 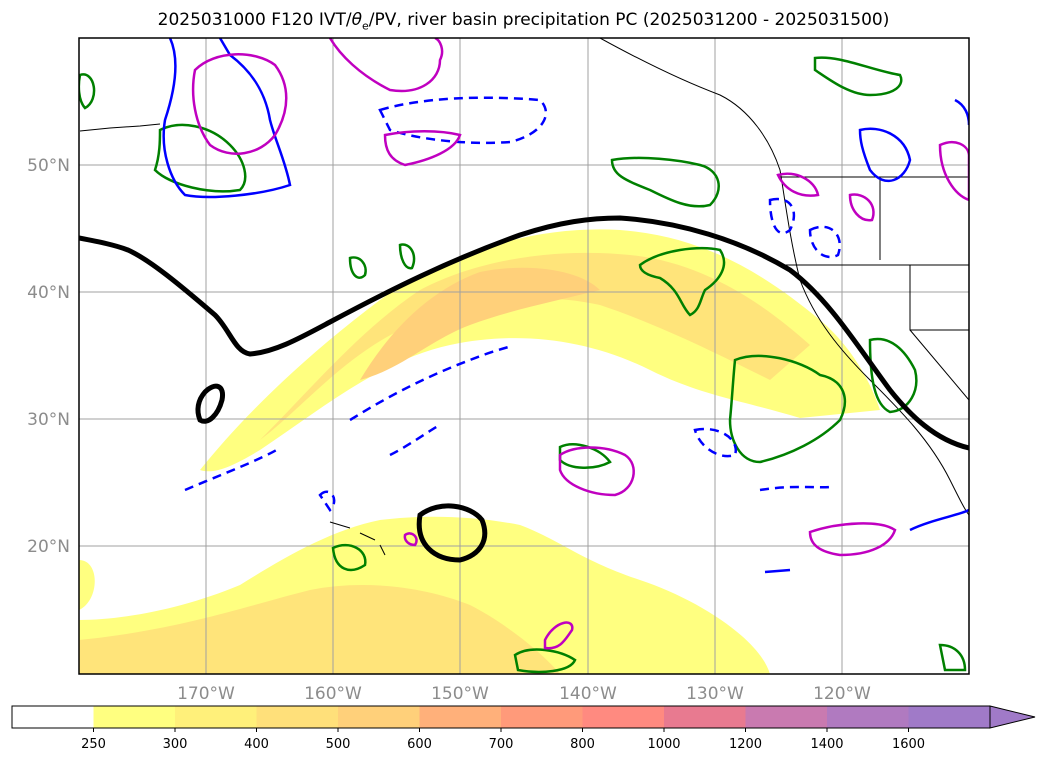 What do you see at coordinates (419, 744) in the screenshot?
I see `colorbar-tick-label: 600` at bounding box center [419, 744].